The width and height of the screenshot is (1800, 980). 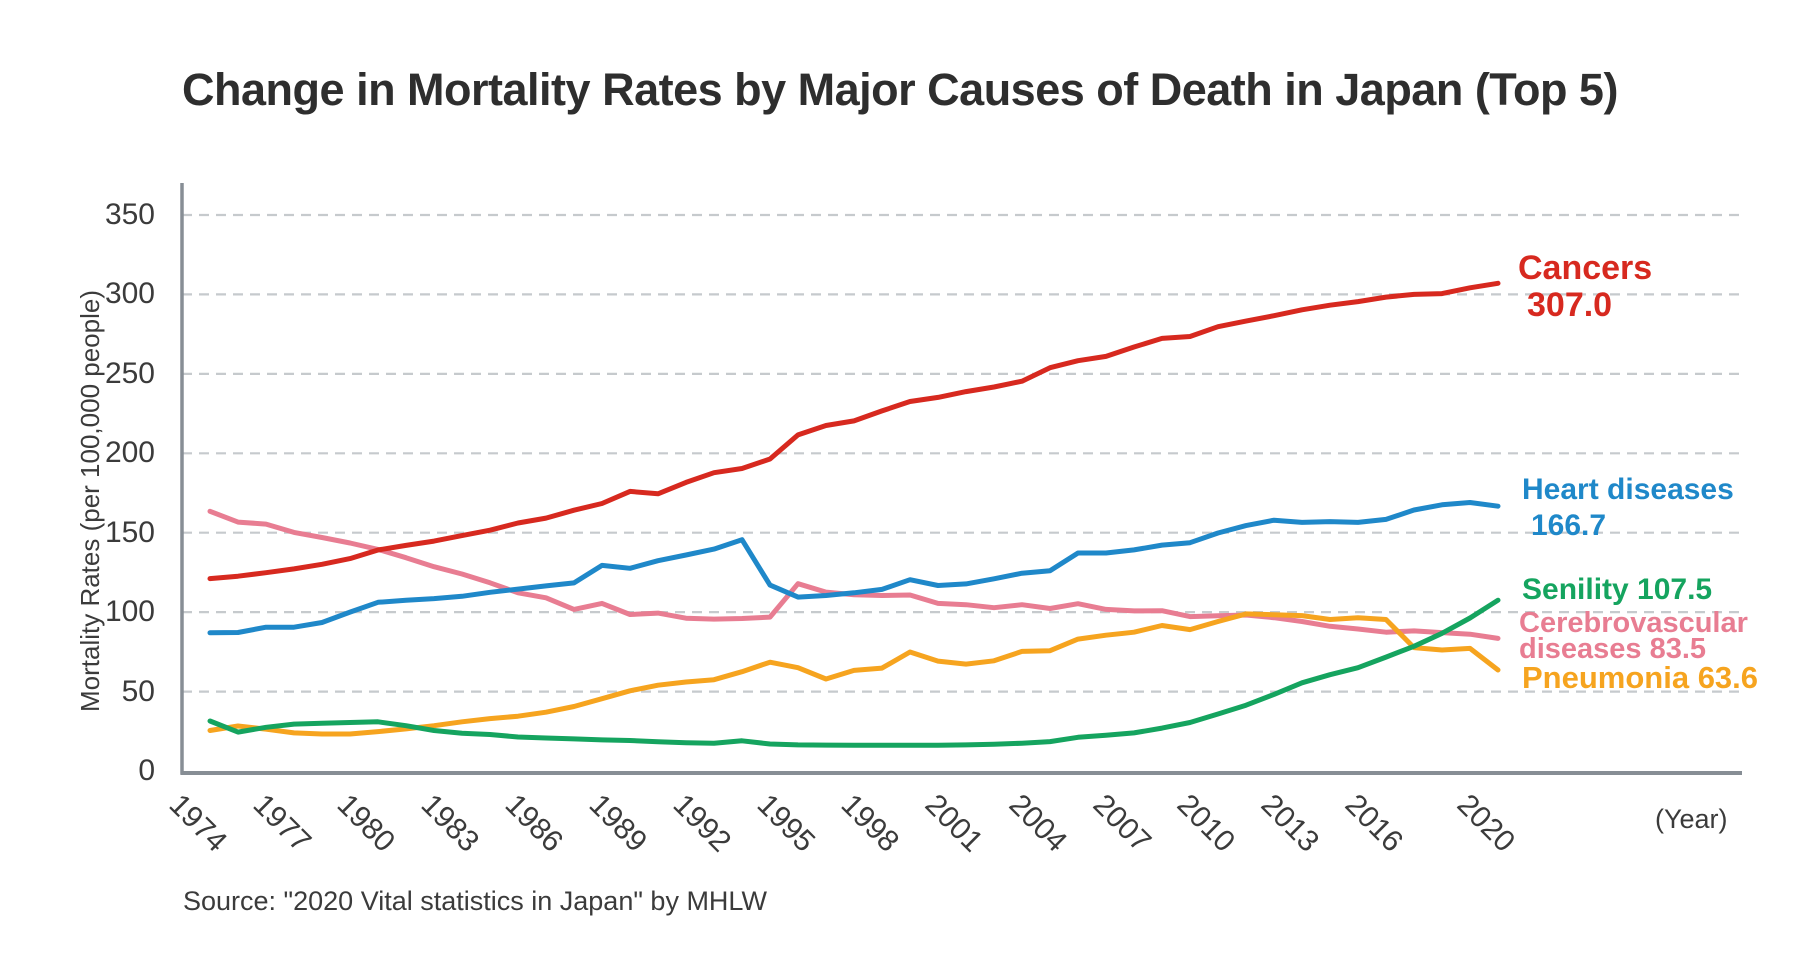 I want to click on y-tick-label-250: 250, so click(x=129, y=373).